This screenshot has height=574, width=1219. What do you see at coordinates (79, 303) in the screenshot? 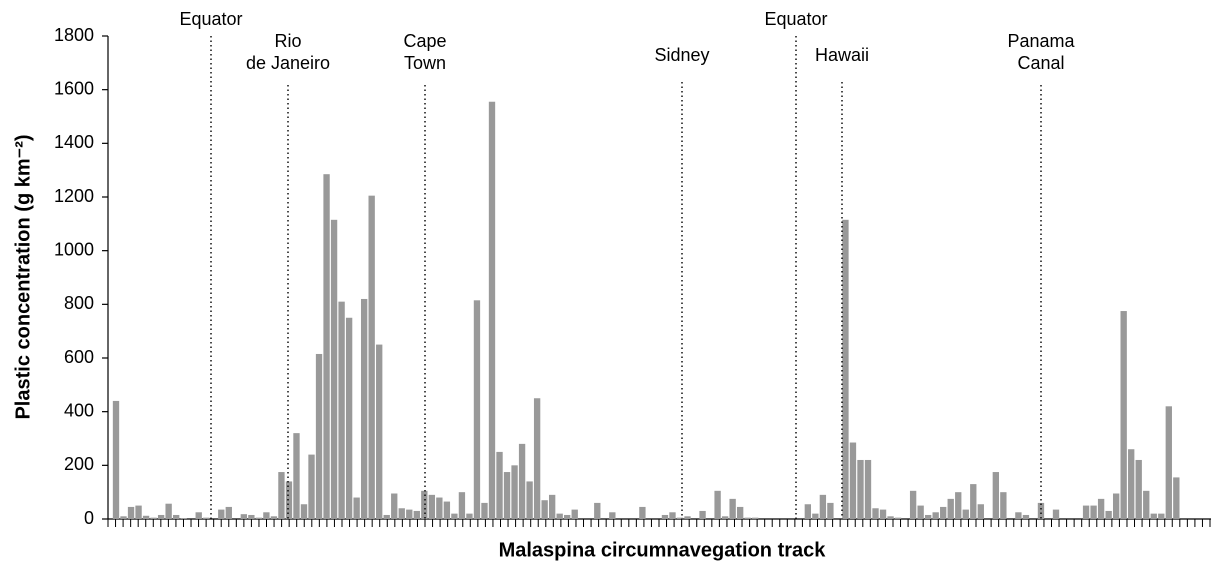
I see `y-tick-label: 800` at bounding box center [79, 303].